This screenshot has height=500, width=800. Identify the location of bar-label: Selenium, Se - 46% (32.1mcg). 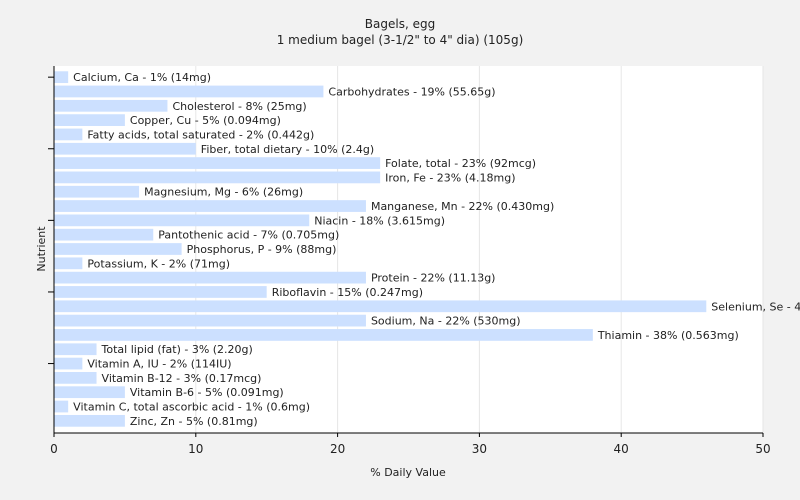
(755, 306).